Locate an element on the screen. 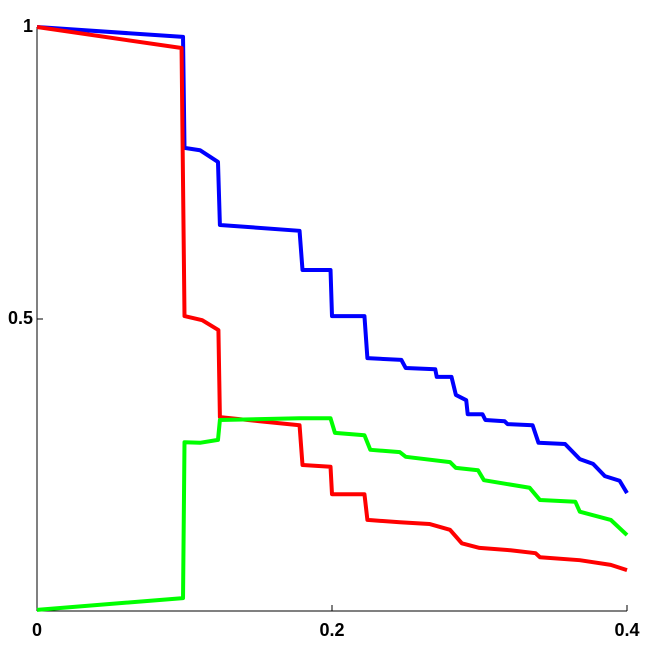  x-tick-label: 0.4 is located at coordinates (626, 630).